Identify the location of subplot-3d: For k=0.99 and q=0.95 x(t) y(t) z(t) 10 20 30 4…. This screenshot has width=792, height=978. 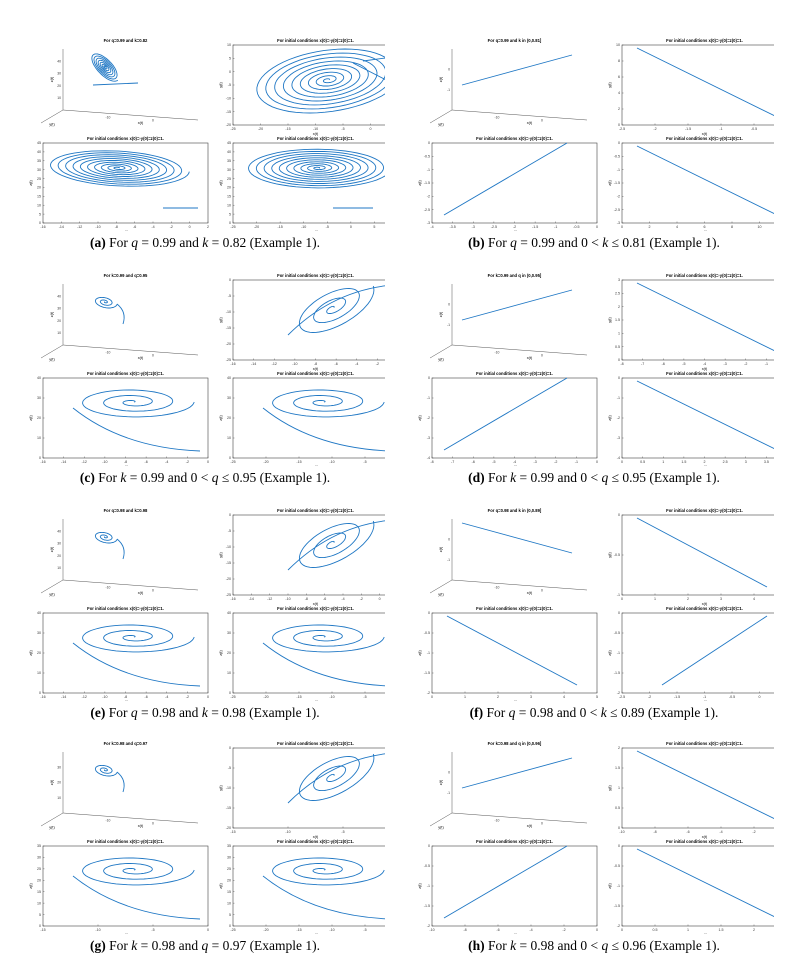
(119, 317).